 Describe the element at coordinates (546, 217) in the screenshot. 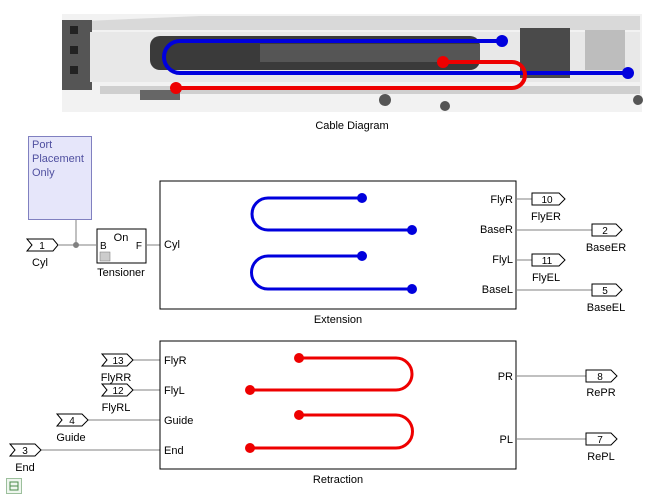

I see `outport-flyer-label: FlyER` at that location.